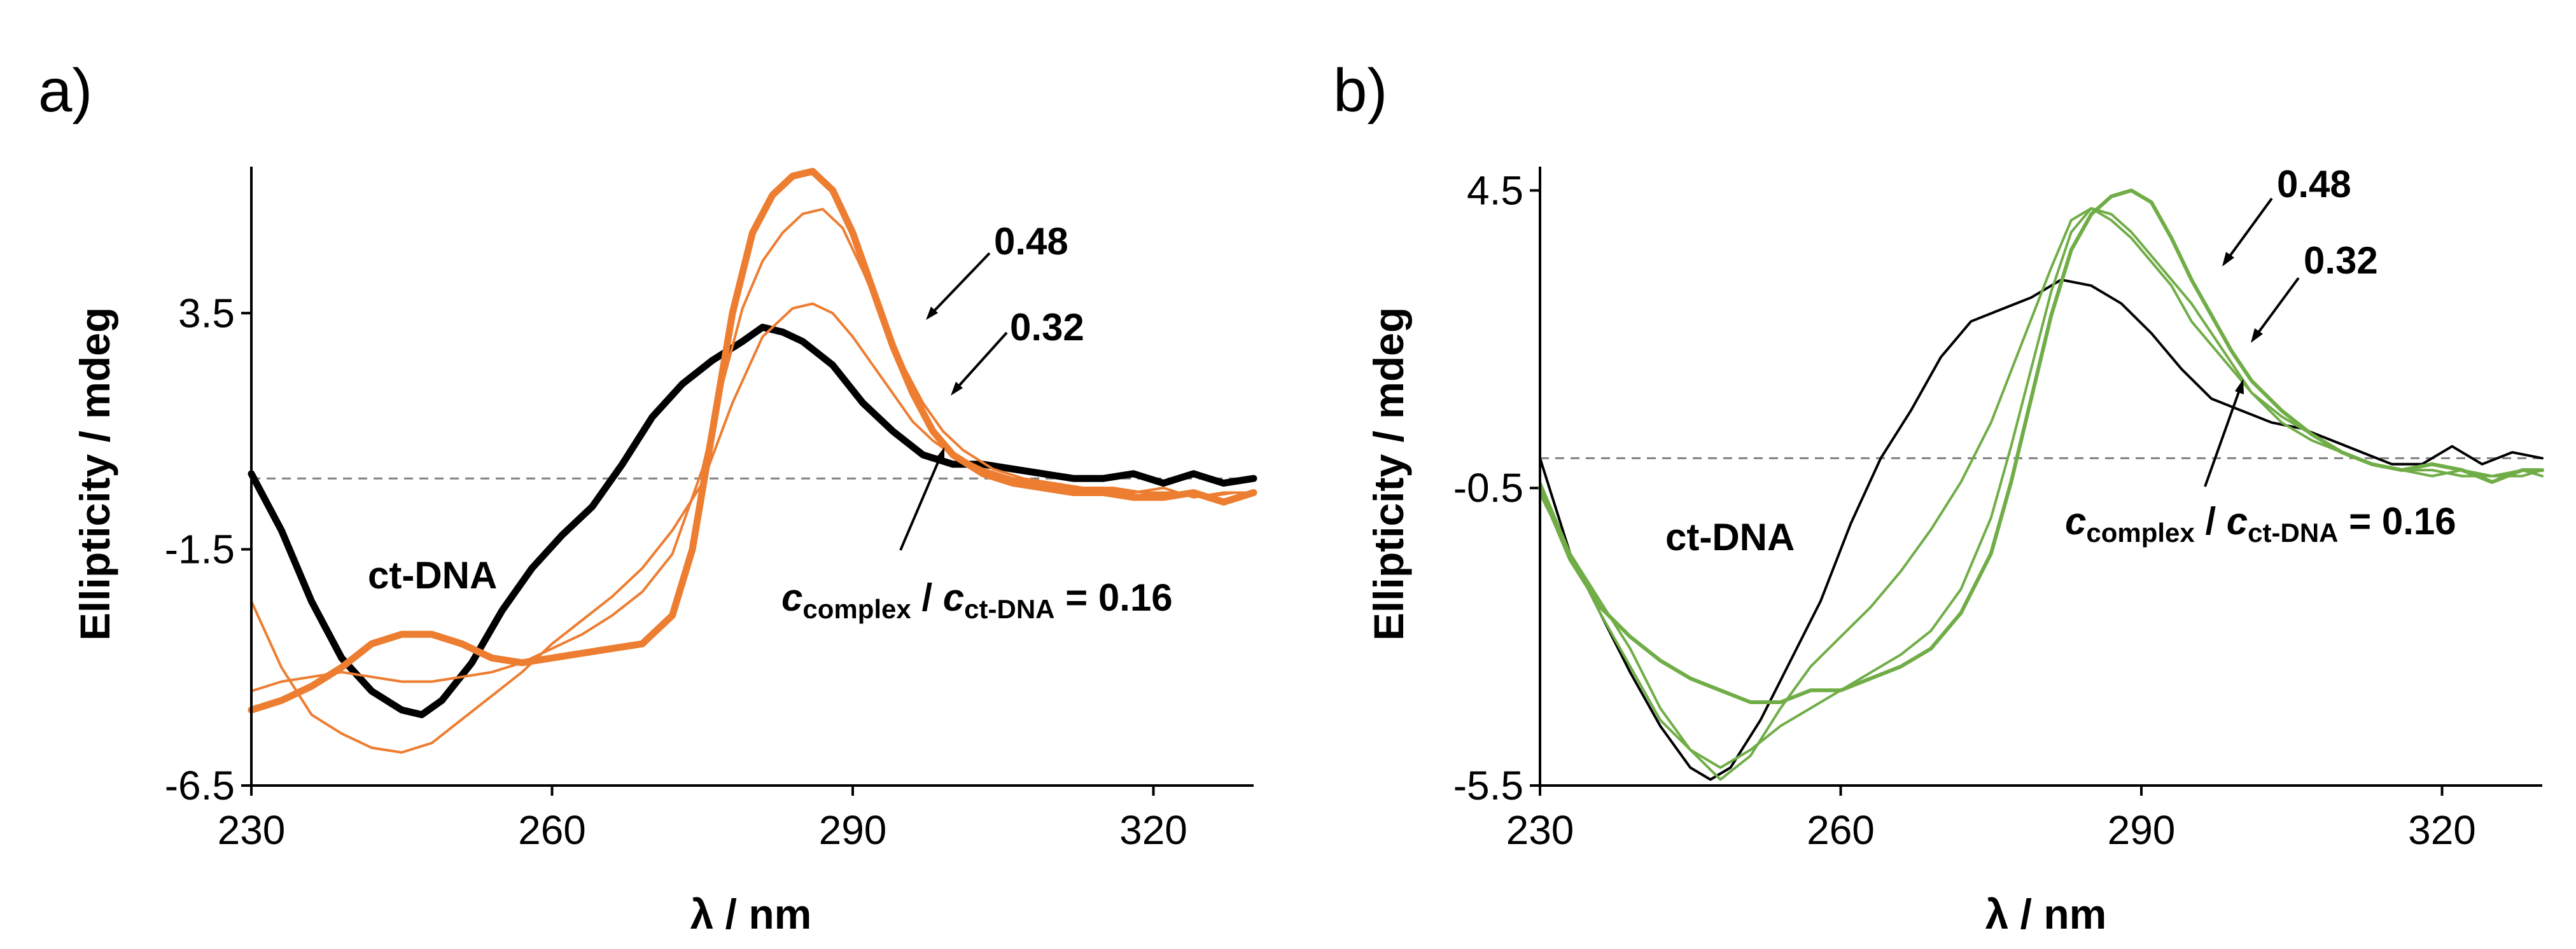 The image size is (2576, 949). I want to click on y-tick-label: 4.5, so click(1495, 190).